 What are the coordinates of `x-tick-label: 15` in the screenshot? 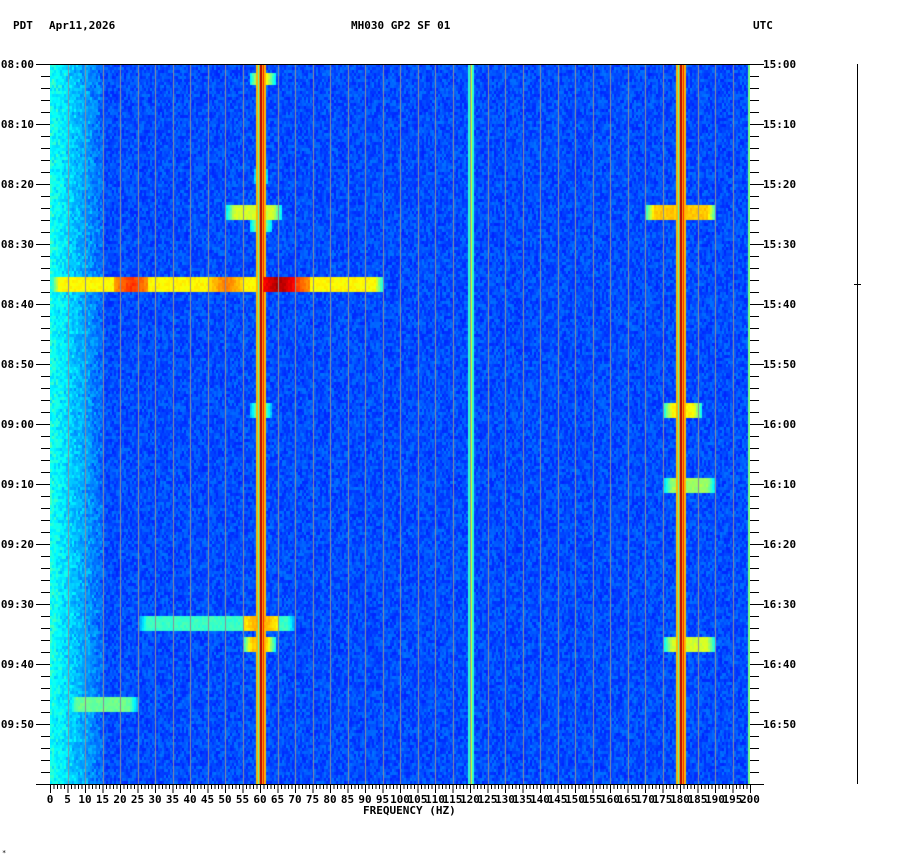 It's located at (102, 799).